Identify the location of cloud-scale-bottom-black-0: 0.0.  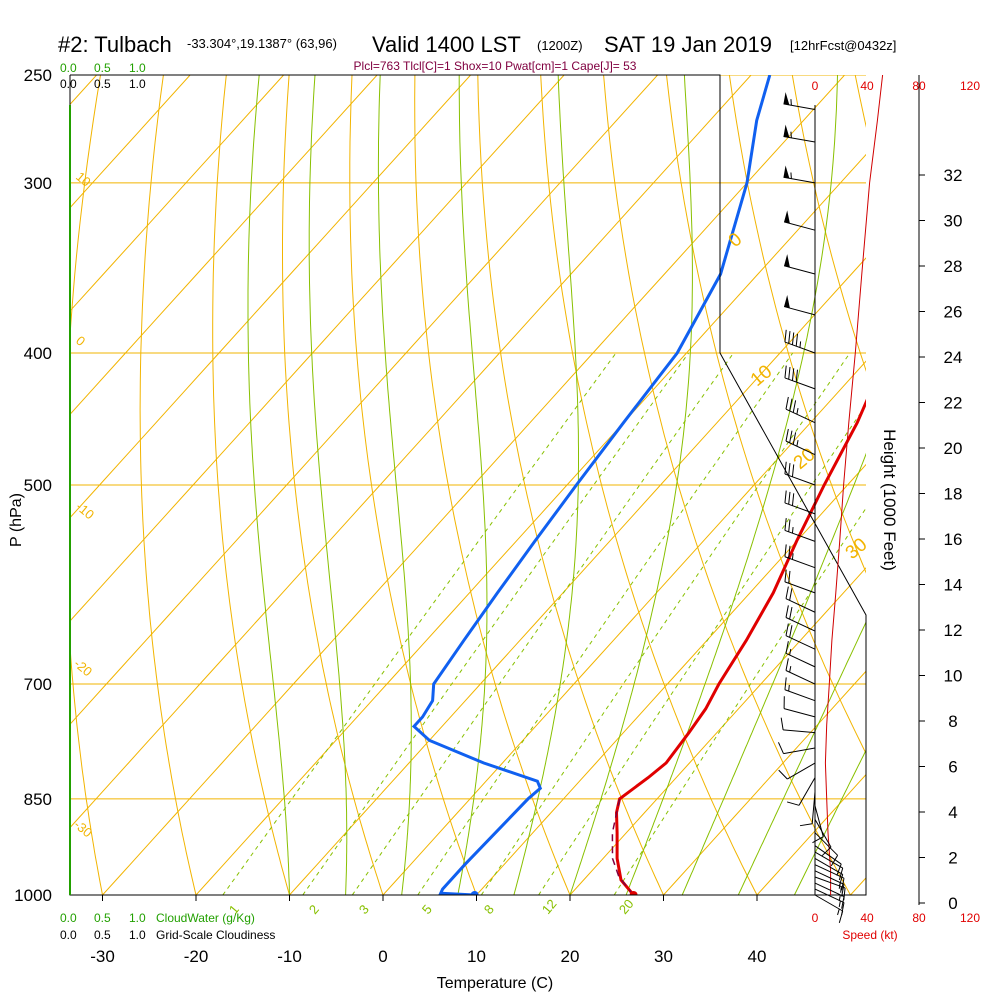
(68, 935).